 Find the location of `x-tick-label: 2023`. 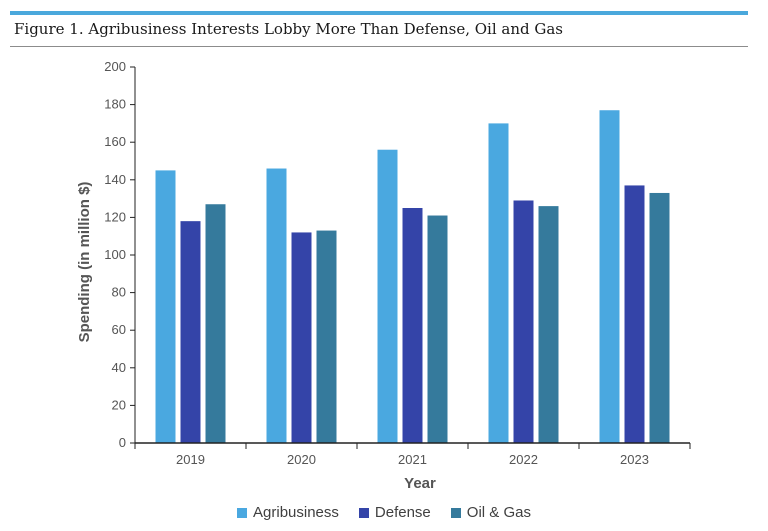

x-tick-label: 2023 is located at coordinates (634, 459).